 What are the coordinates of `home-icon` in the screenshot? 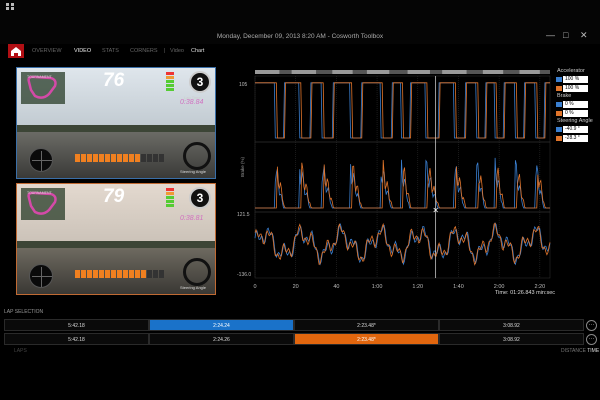 It's located at (16, 51).